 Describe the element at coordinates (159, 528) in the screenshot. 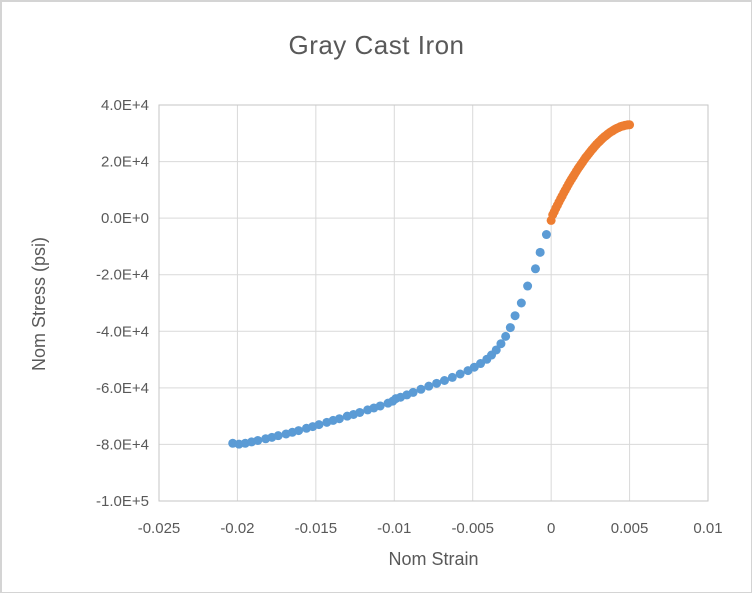

I see `x-tick-label: -0.025` at that location.